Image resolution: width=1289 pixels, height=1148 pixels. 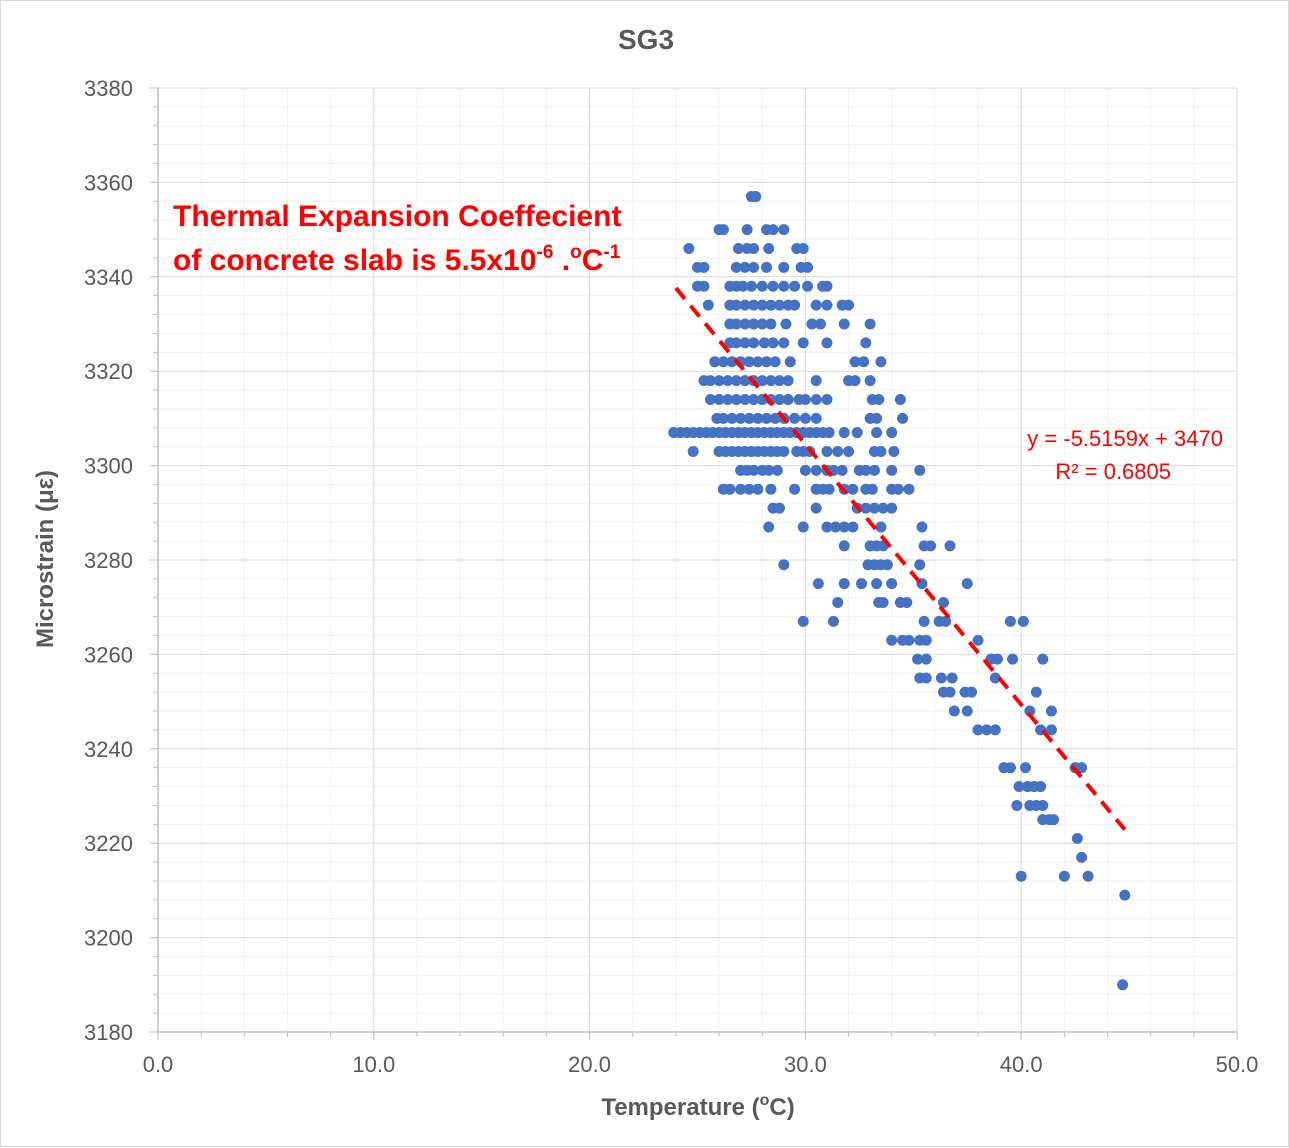 What do you see at coordinates (561, 260) in the screenshot?
I see `annotation-text-b: .` at bounding box center [561, 260].